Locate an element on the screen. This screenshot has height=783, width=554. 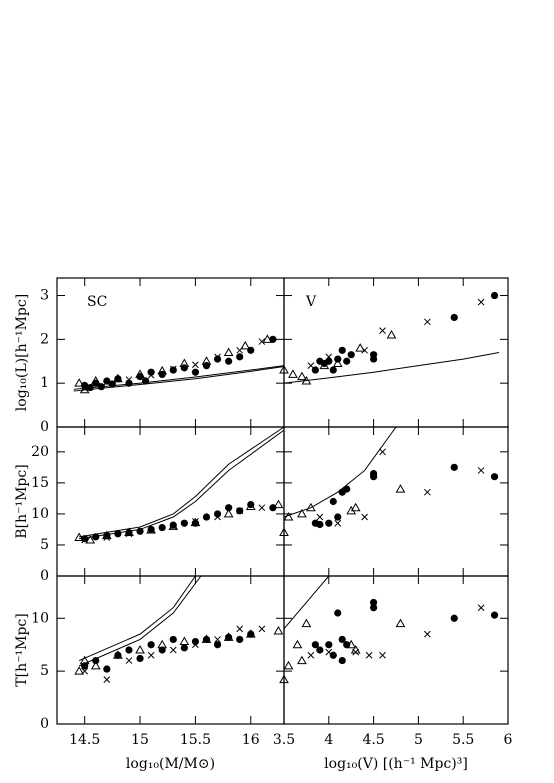
y-tick-label: 15 is located at coordinates (40, 483).